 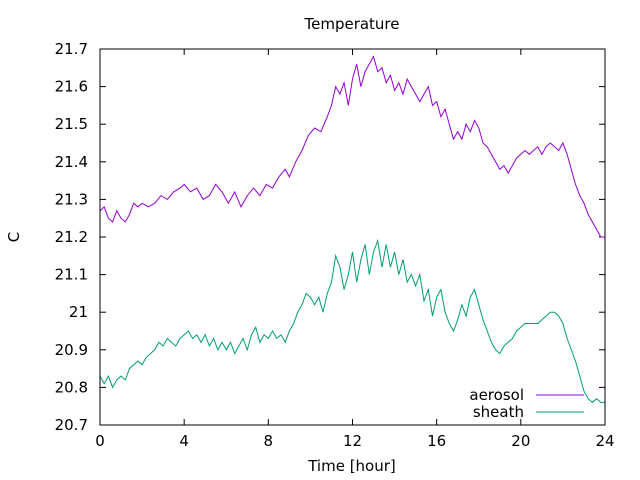 What do you see at coordinates (71, 350) in the screenshot?
I see `y-tick-label: 20.9` at bounding box center [71, 350].